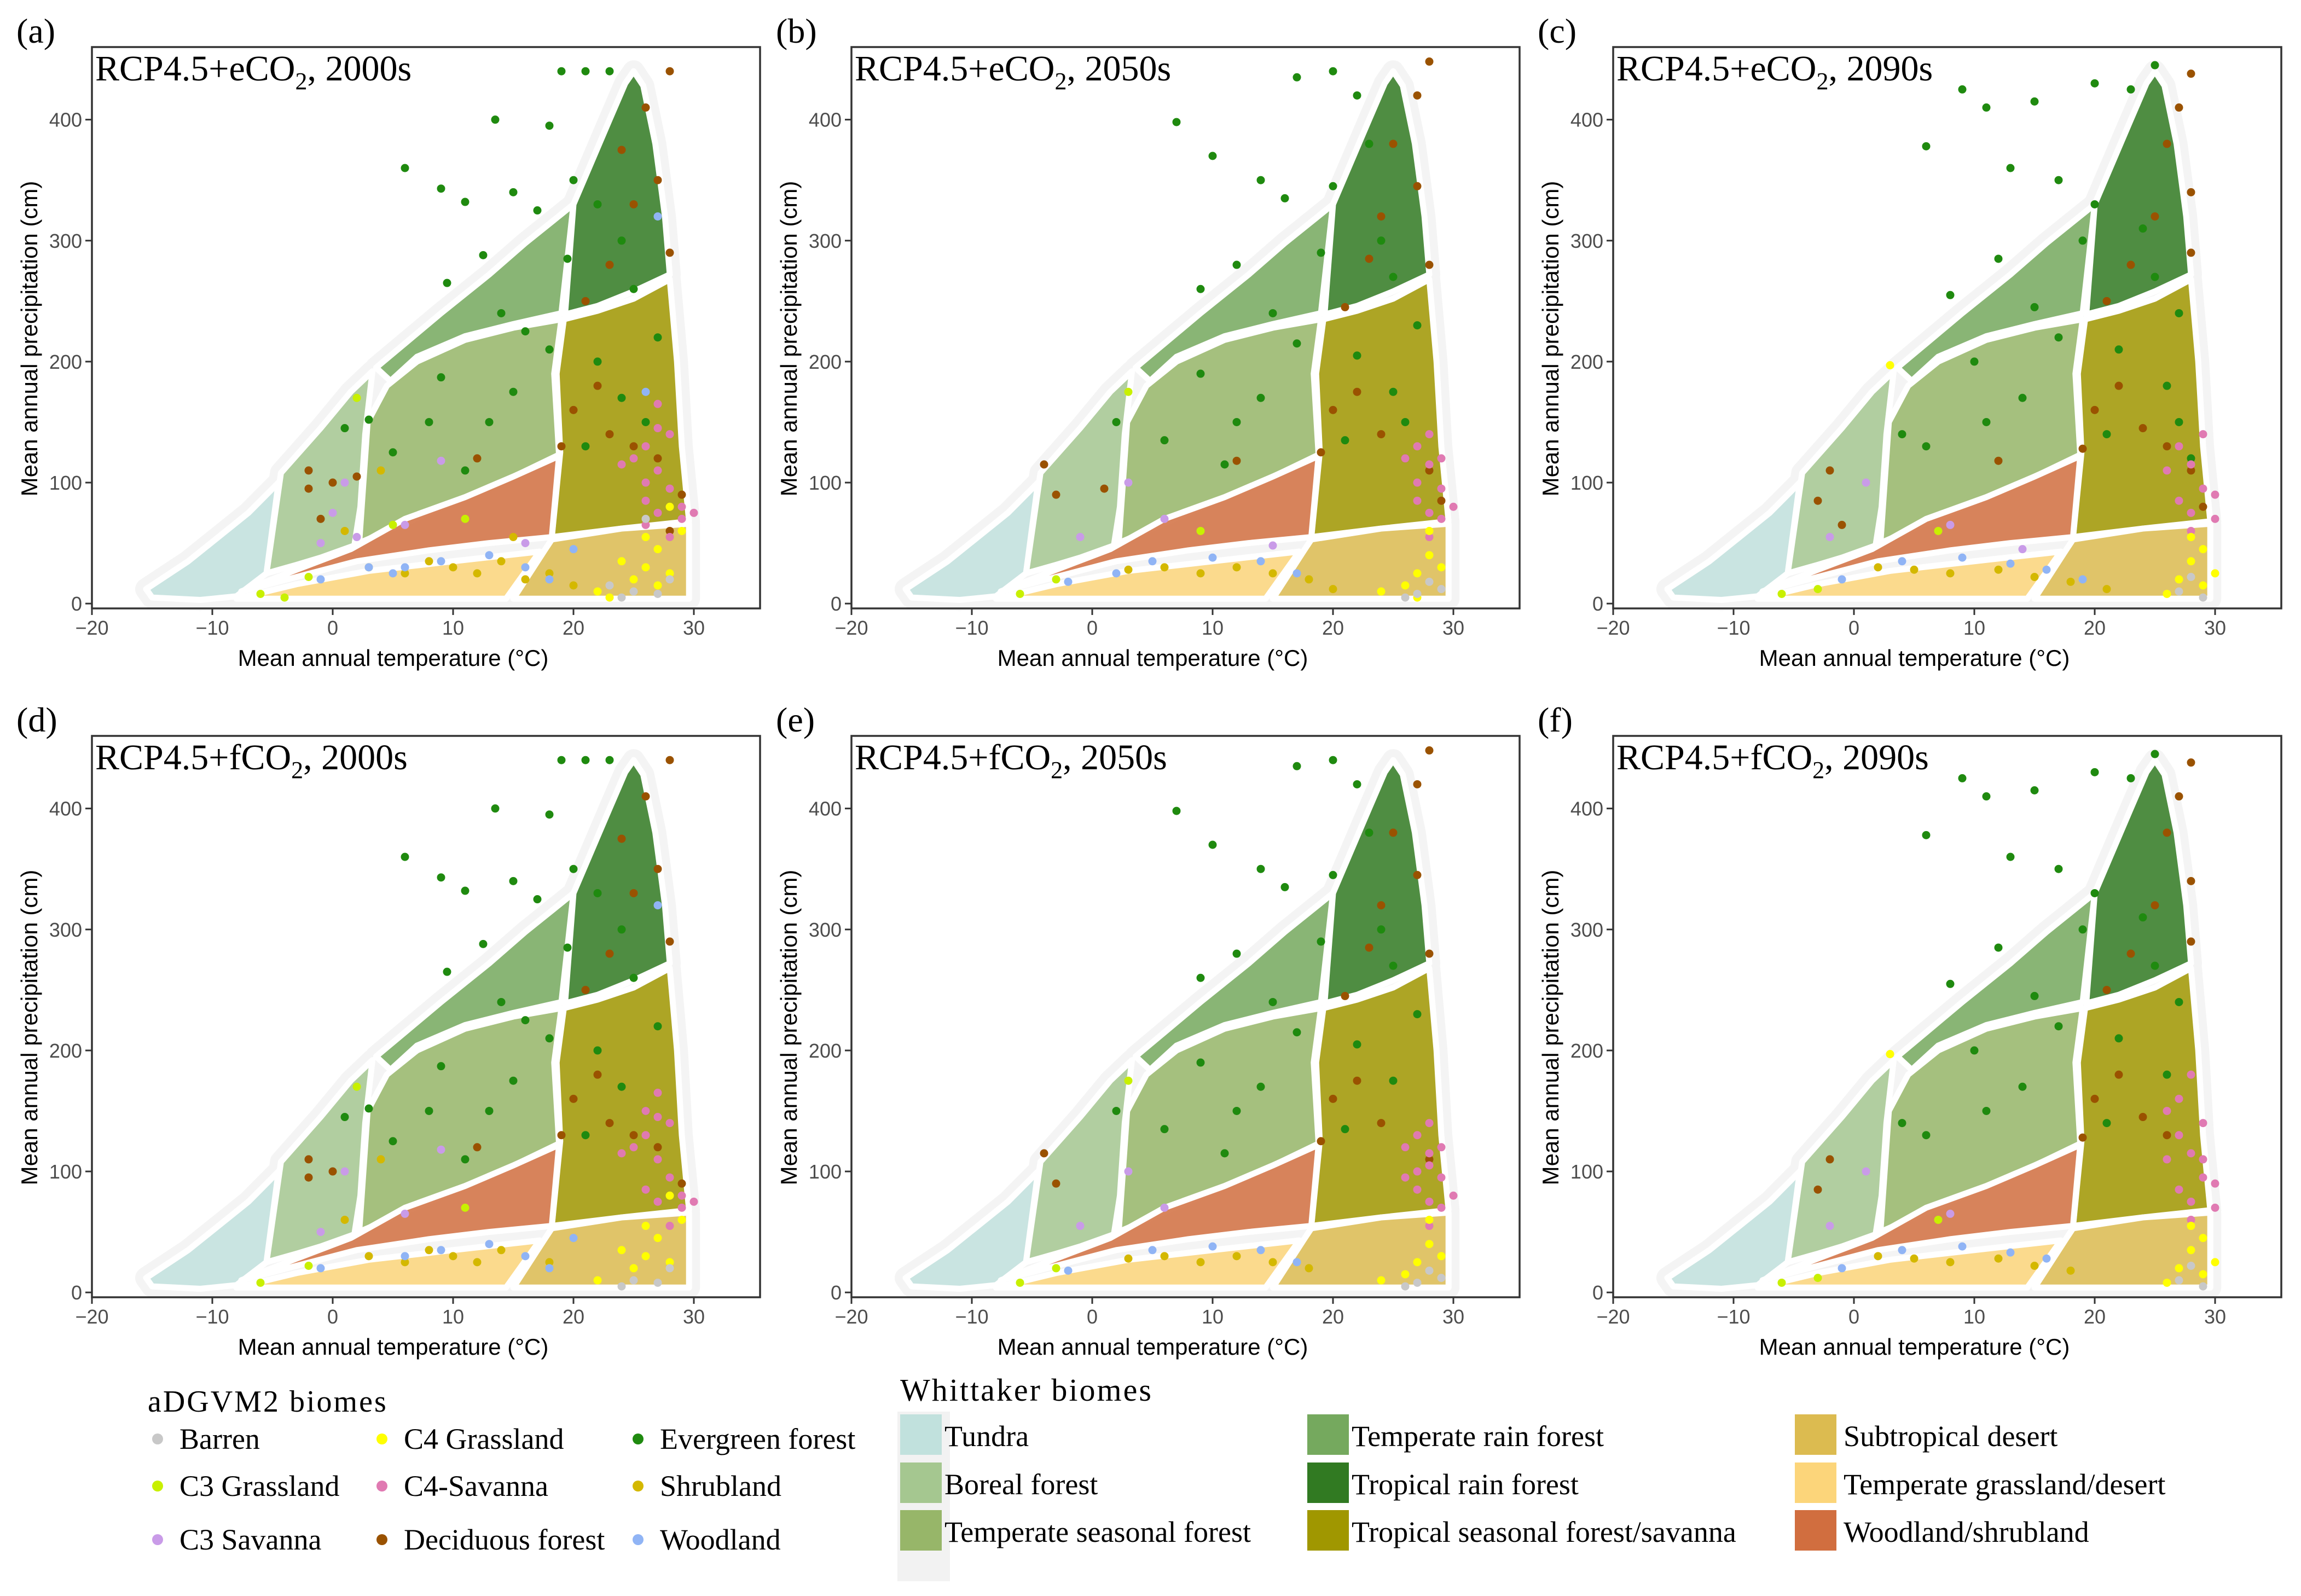  I want to click on title-subscript: 2, so click(1060, 81).